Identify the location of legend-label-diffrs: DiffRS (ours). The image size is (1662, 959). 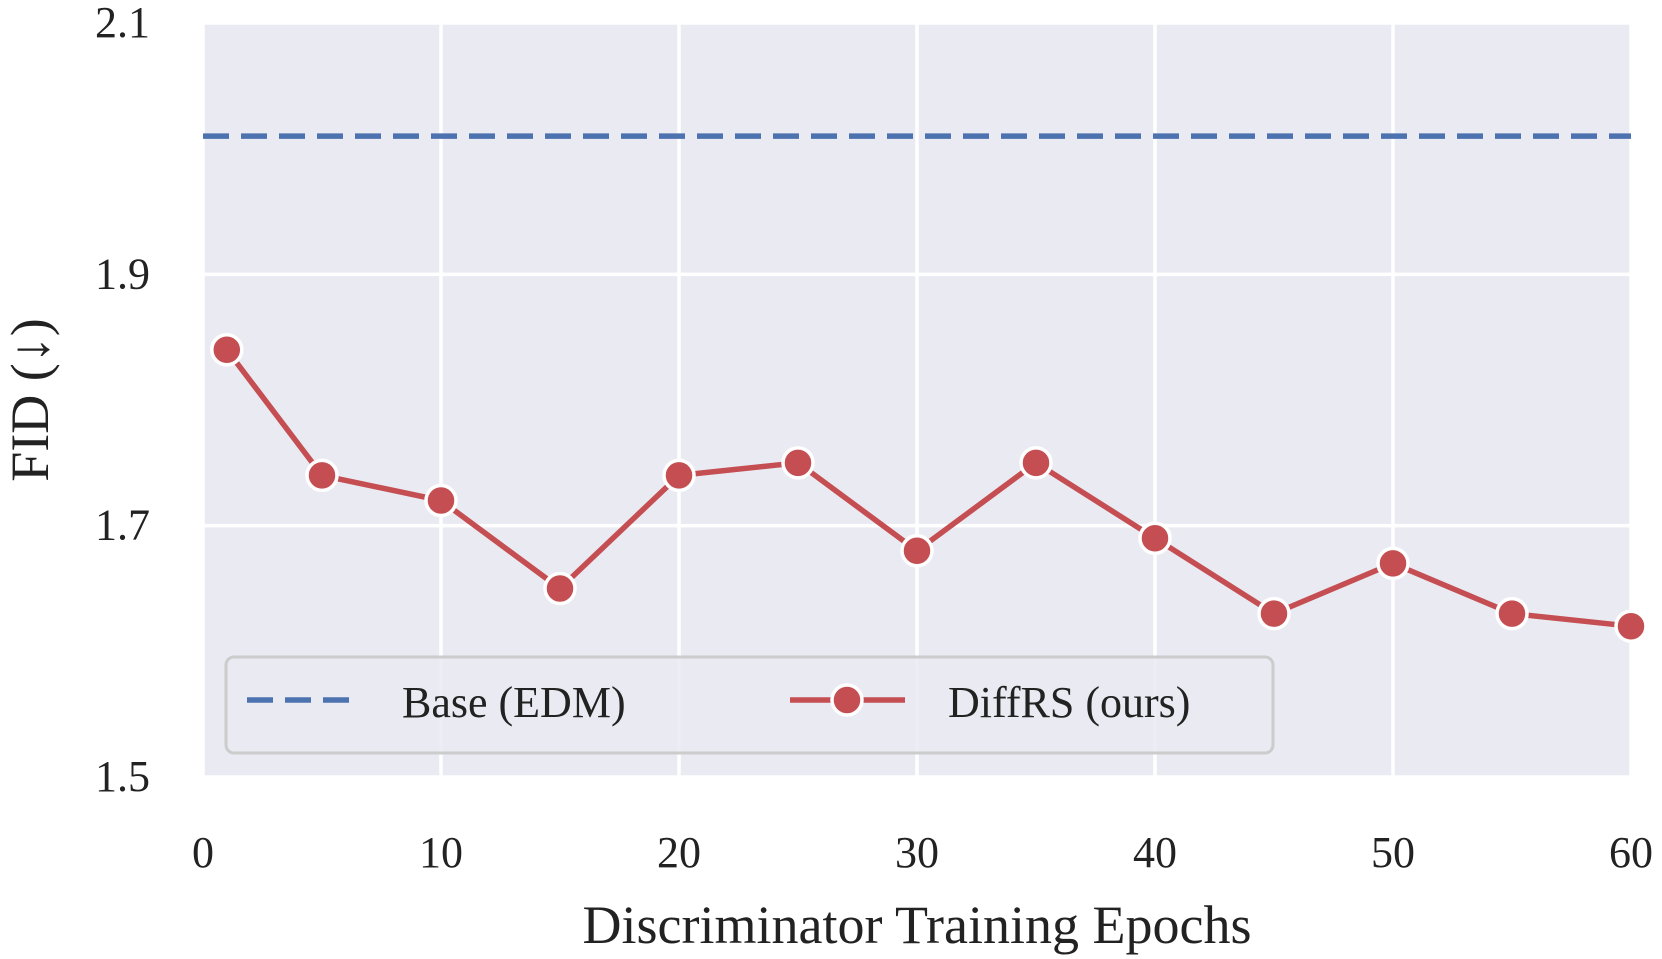
(1069, 702).